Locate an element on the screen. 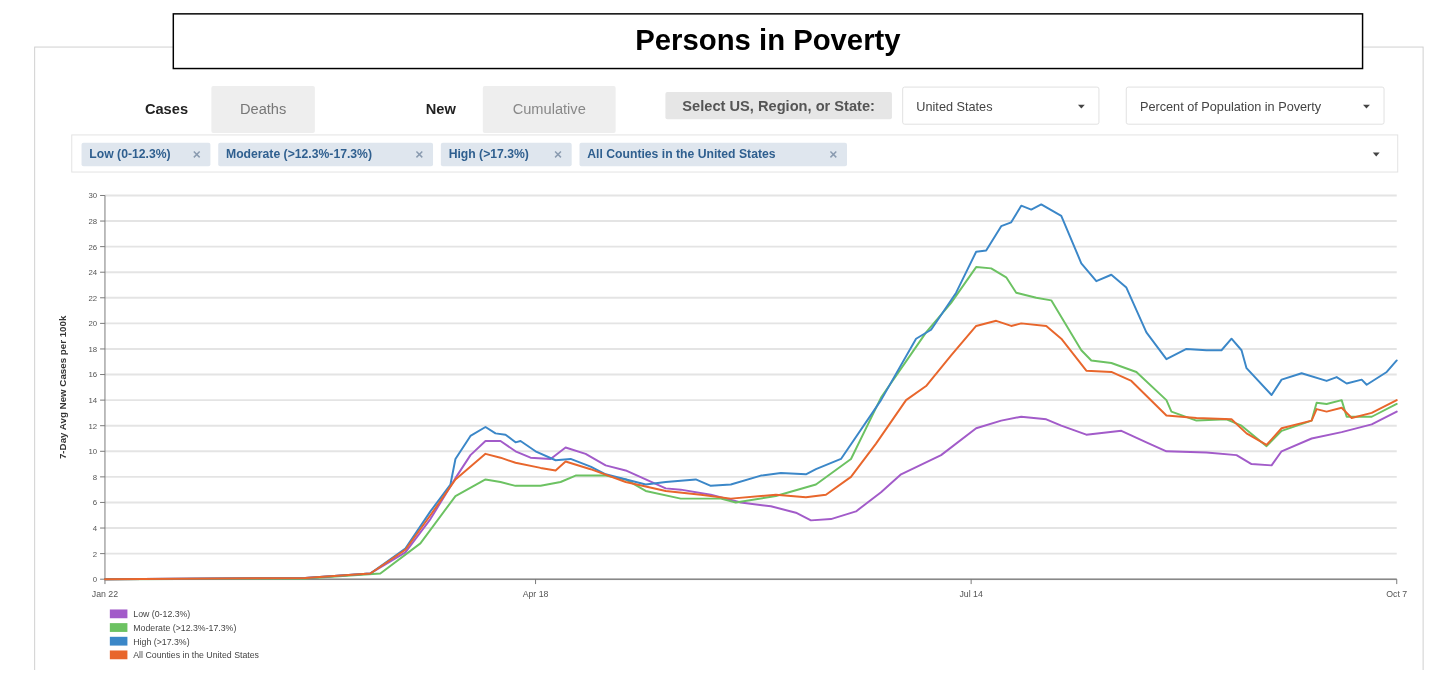  y-tick-label: 30 is located at coordinates (93, 196).